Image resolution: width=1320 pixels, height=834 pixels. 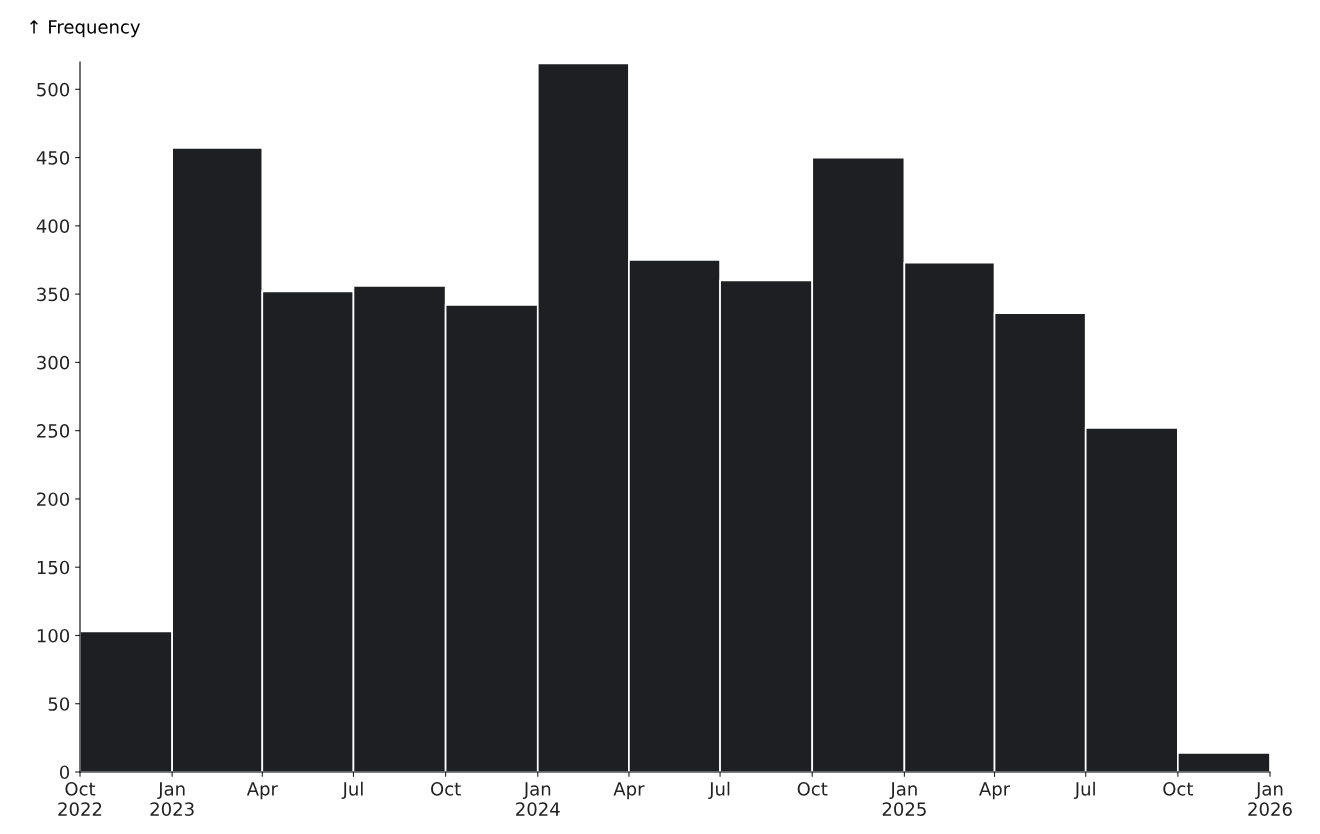 I want to click on y-tick-label: 100, so click(x=53, y=635).